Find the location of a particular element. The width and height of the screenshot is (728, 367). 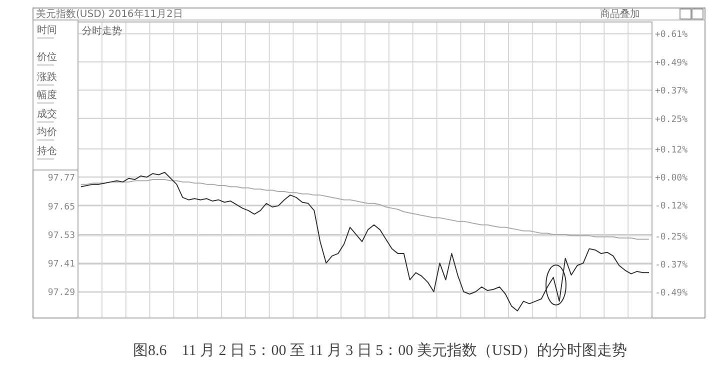

y-tick-label: 97.53 is located at coordinates (61, 235).